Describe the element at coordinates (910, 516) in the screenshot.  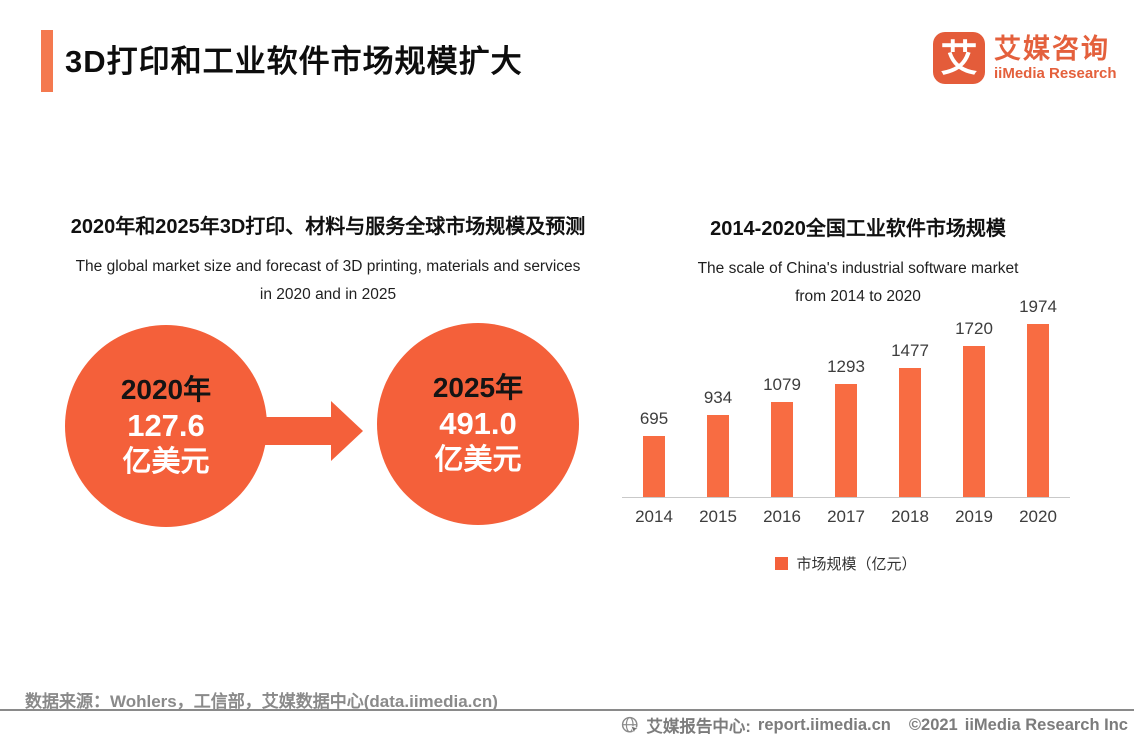
I see `x-tick-2018: 2018` at that location.